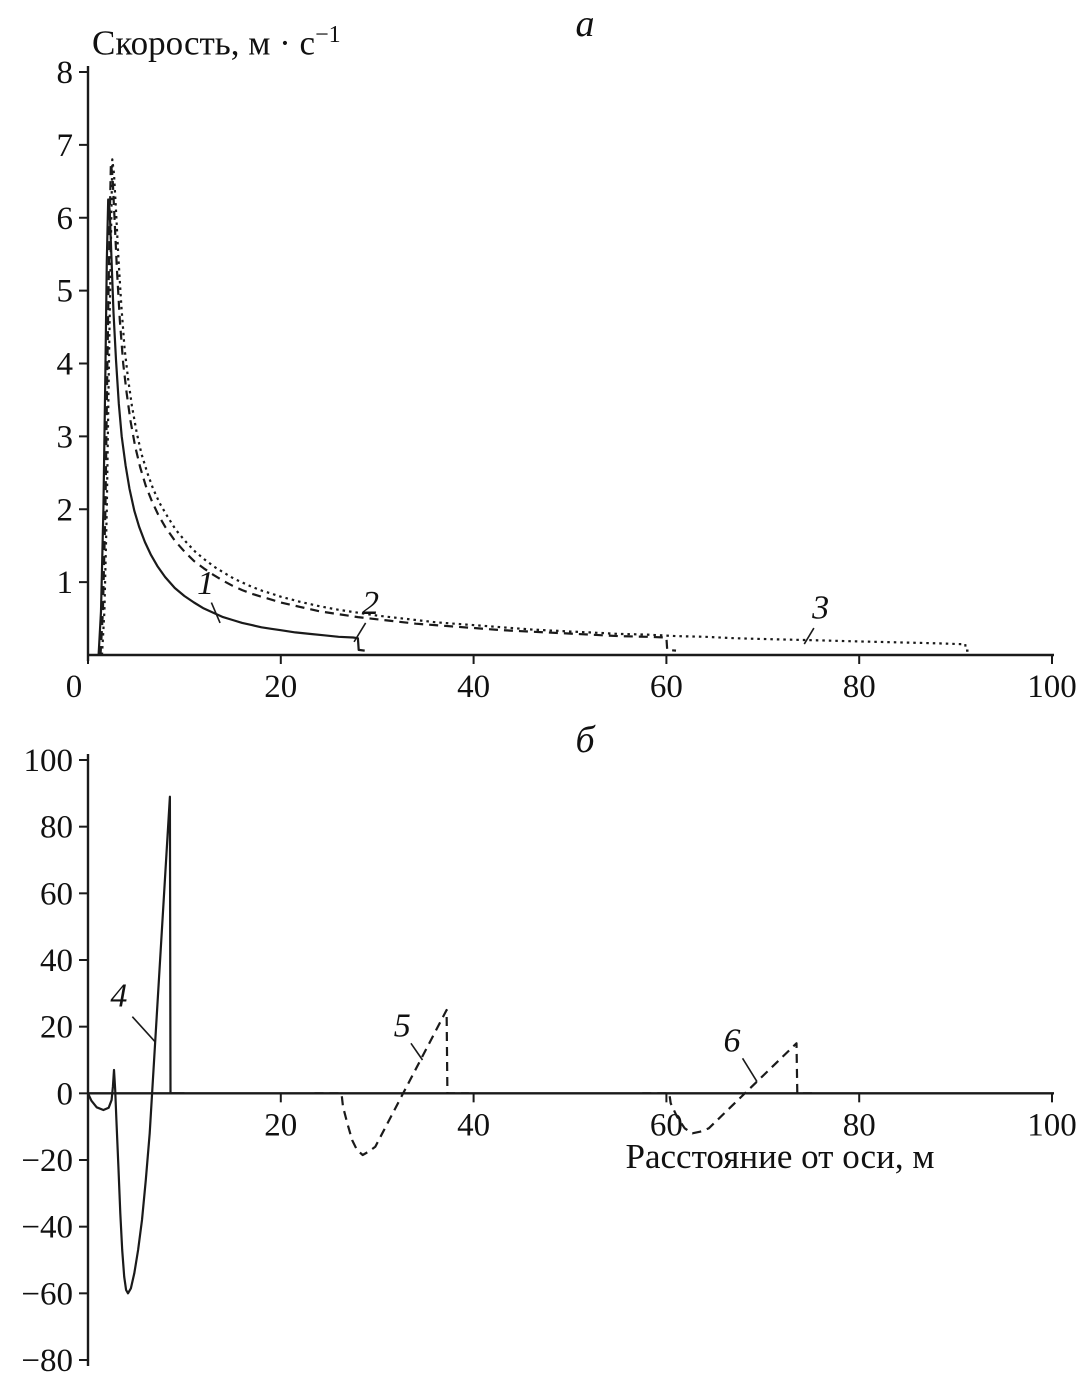 The image size is (1083, 1394). What do you see at coordinates (731, 1041) in the screenshot?
I see `curve-label-6: 6` at bounding box center [731, 1041].